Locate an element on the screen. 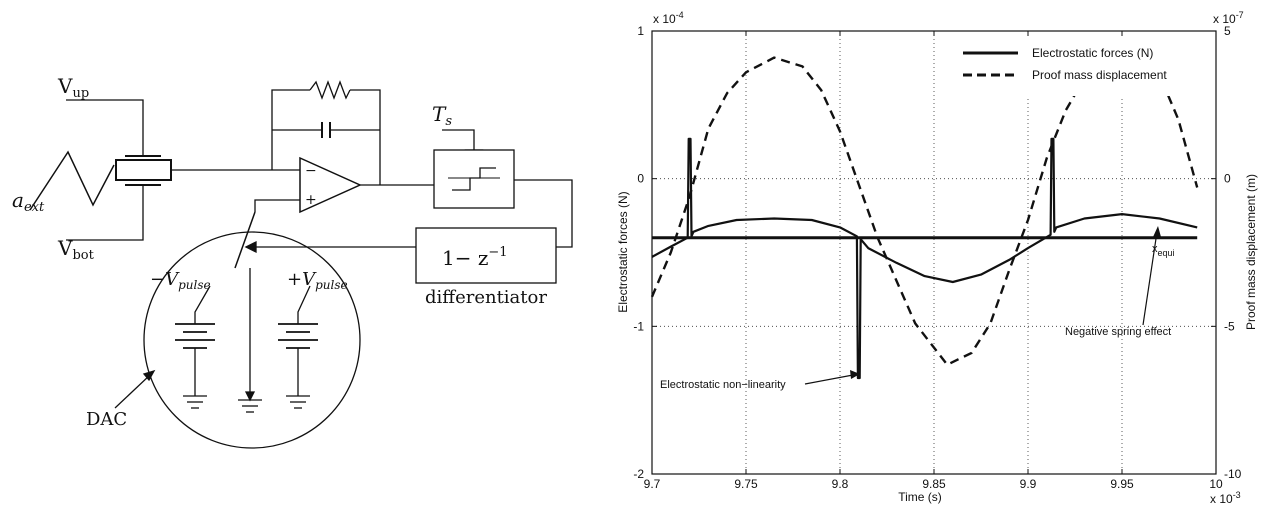 The width and height of the screenshot is (1263, 517). op-amp-minus: − is located at coordinates (311, 171).